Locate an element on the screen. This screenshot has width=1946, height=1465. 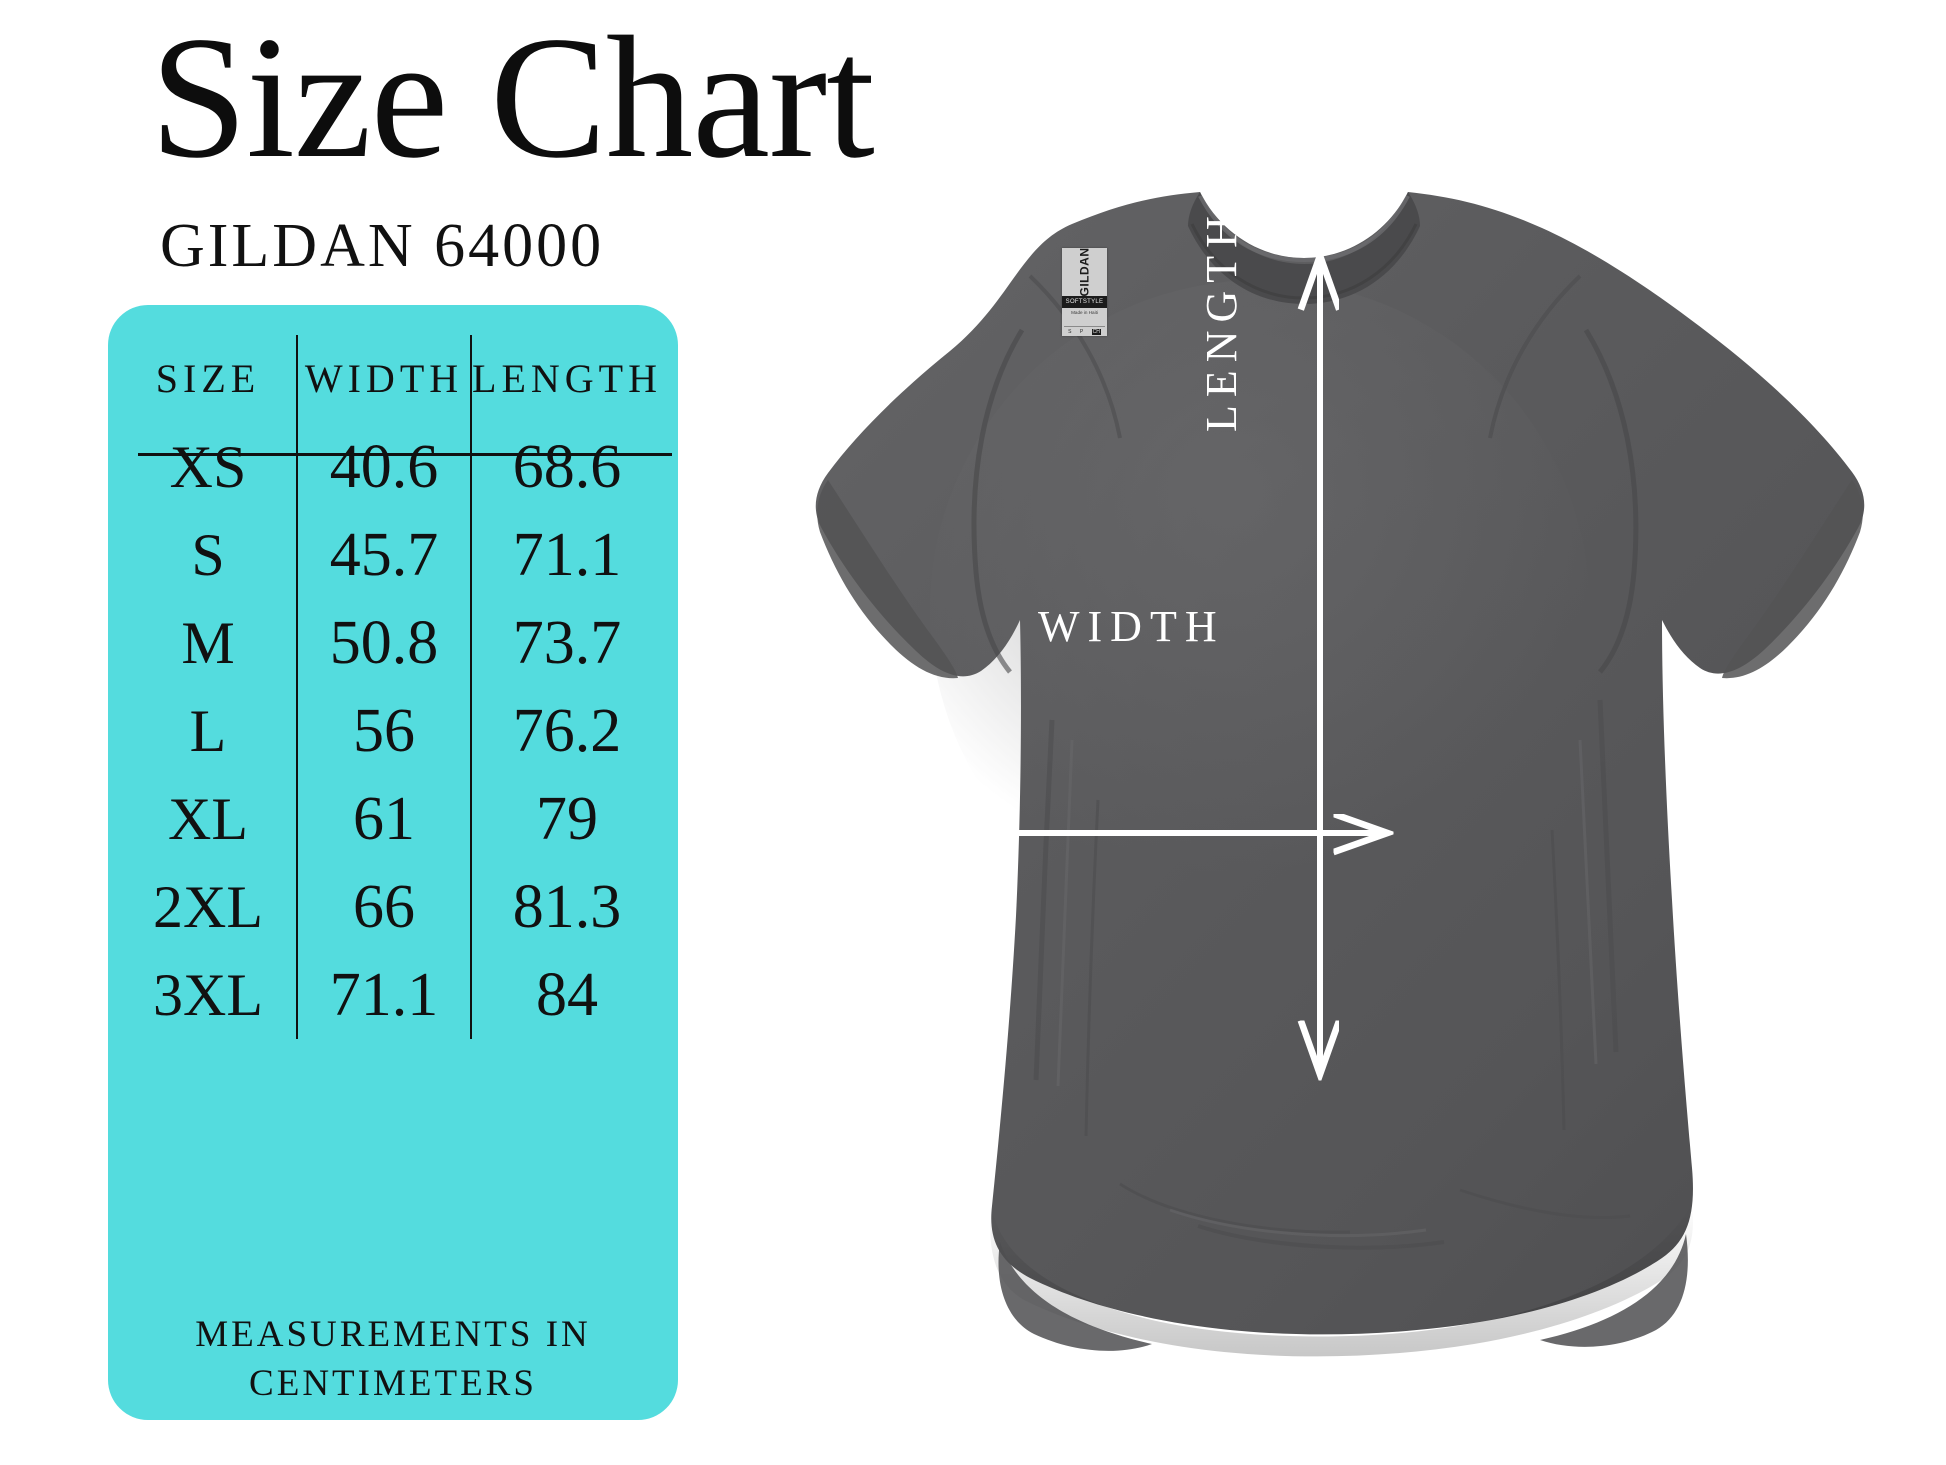
table-row: L 56 76.2 is located at coordinates (393, 731).